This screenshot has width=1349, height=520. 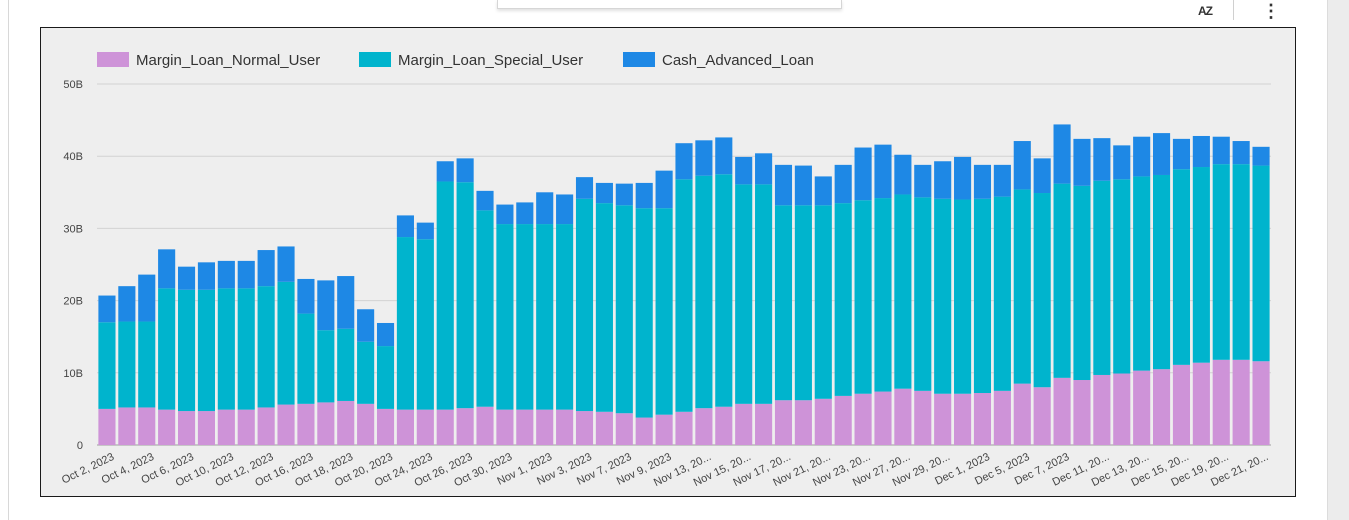 I want to click on search-popup, so click(x=669, y=4).